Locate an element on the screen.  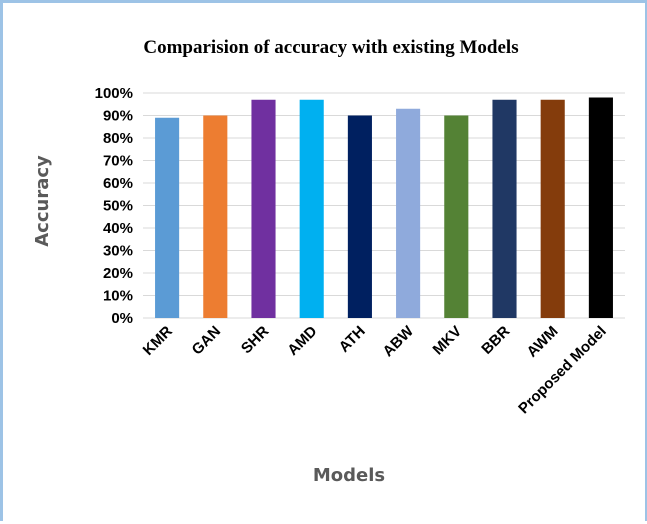
y-axis-title: Accuracy is located at coordinates (42, 201).